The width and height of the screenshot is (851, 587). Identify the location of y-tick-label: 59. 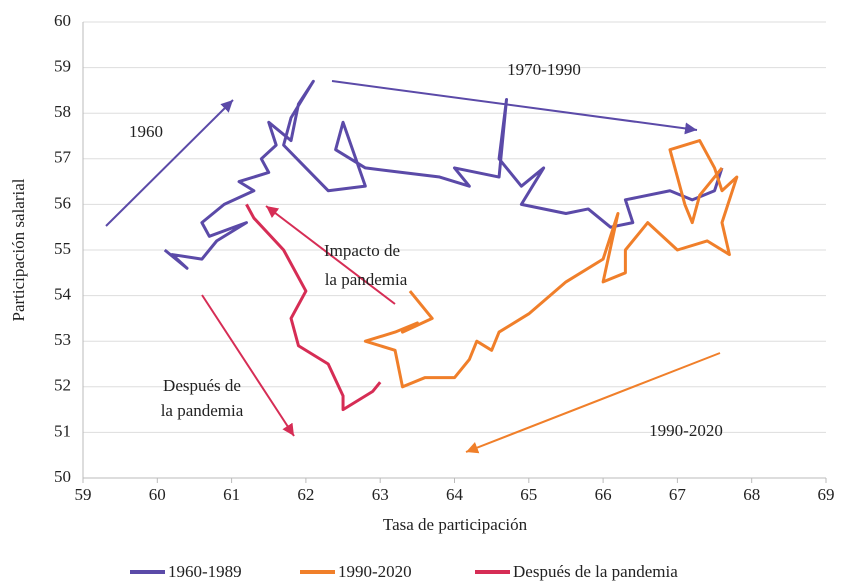
(62, 66).